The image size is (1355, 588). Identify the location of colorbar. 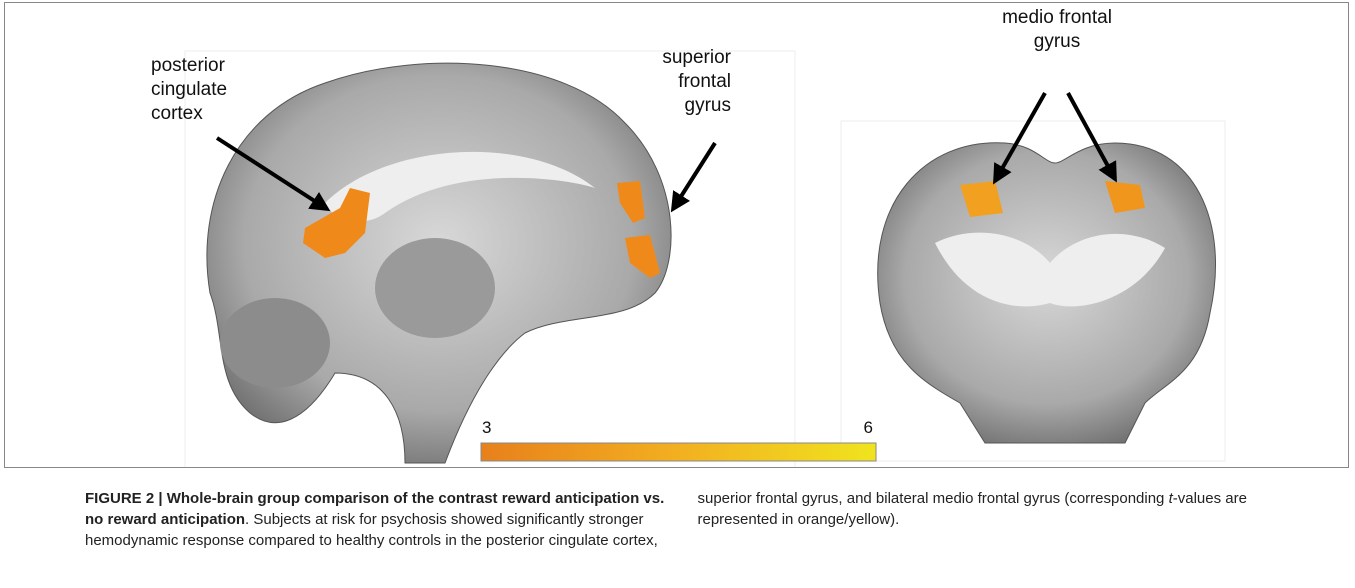
(678, 452).